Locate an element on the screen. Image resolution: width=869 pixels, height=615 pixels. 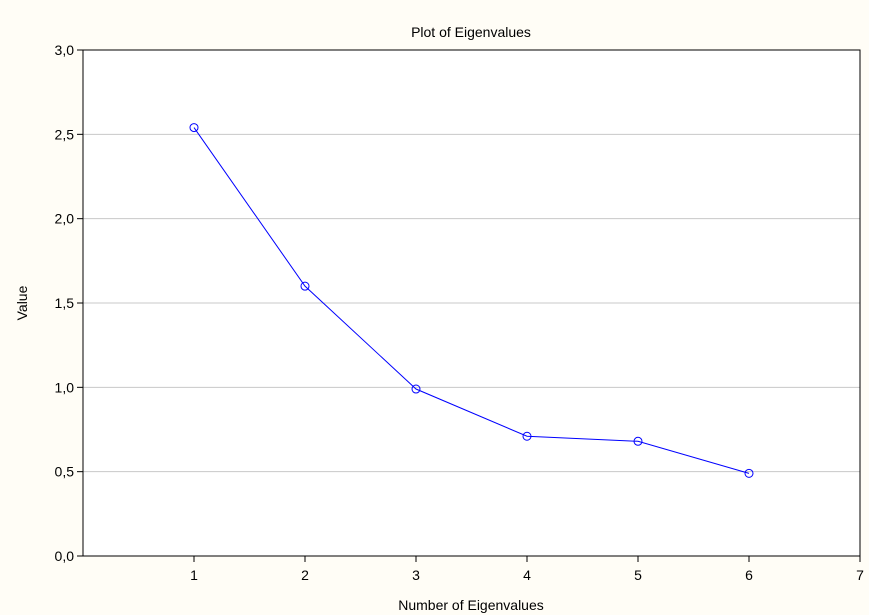
x-tick-label: 5 is located at coordinates (638, 575).